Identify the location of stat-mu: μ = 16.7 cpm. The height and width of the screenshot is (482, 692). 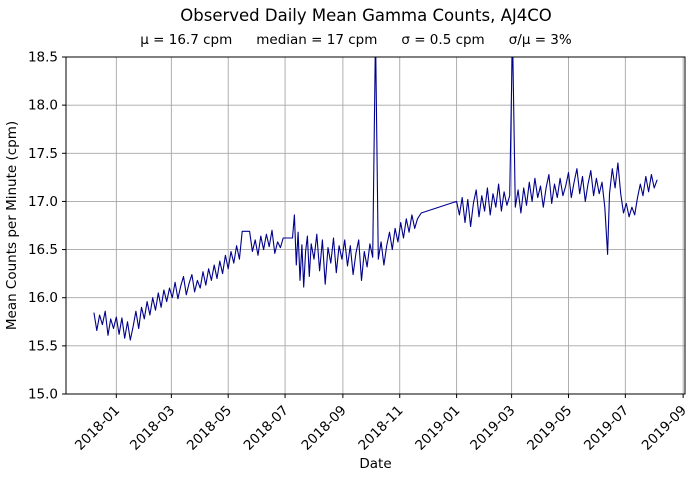
(186, 40).